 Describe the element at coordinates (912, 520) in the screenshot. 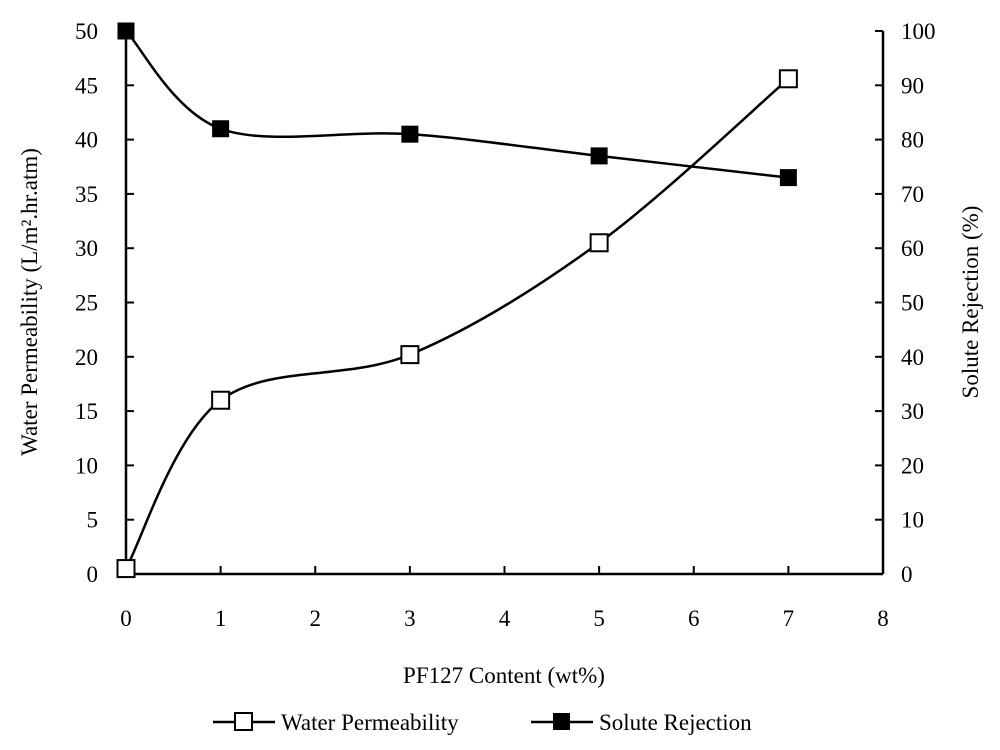

I see `y2-tick-label: 10` at that location.